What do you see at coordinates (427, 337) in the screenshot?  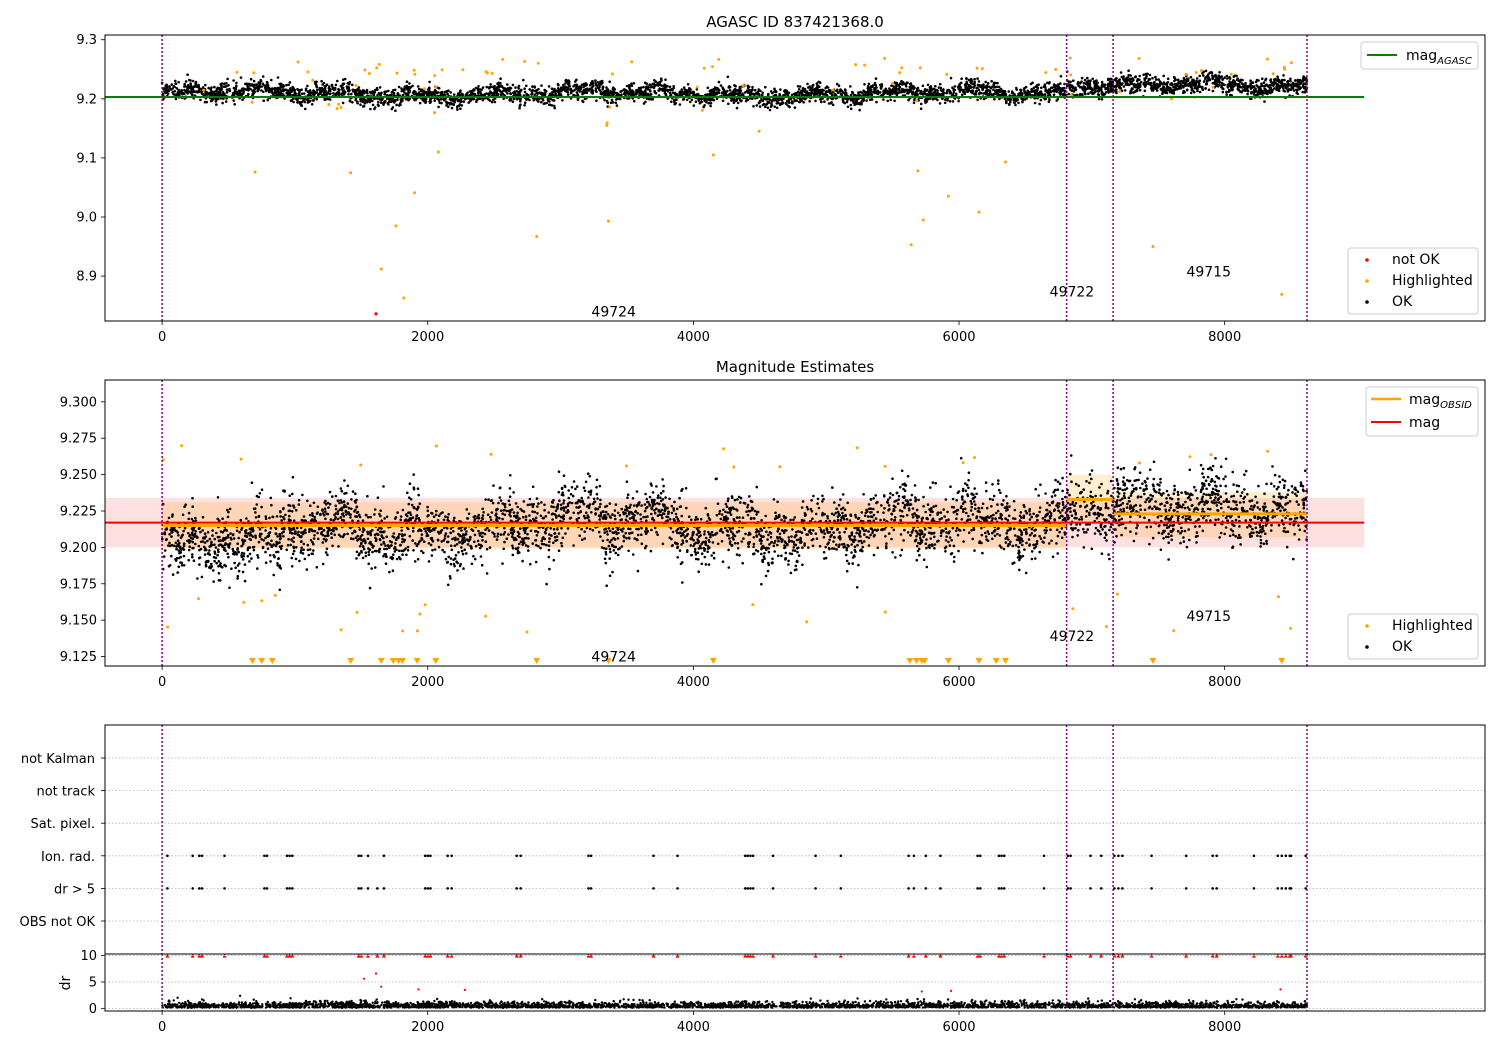 I see `panel1-xtick-label-1: 2000` at bounding box center [427, 337].